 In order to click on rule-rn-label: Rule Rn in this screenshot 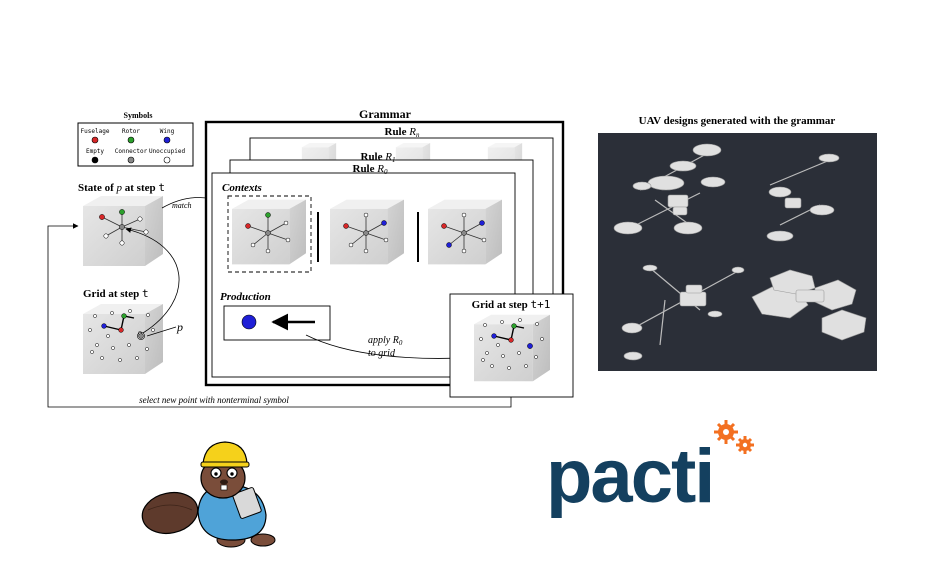, I will do `click(402, 132)`.